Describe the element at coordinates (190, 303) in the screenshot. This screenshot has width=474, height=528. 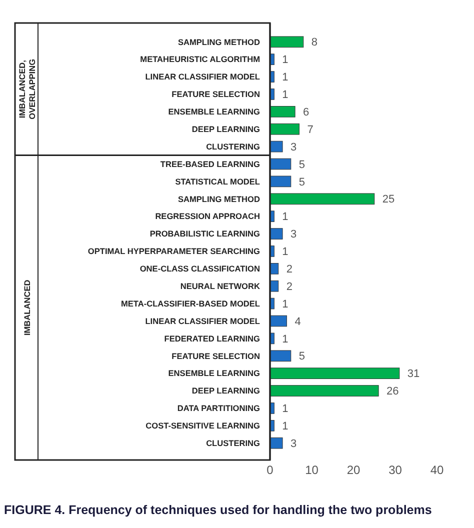
I see `y-tick-label: META-CLASSIFIER-BASED MODEL` at that location.